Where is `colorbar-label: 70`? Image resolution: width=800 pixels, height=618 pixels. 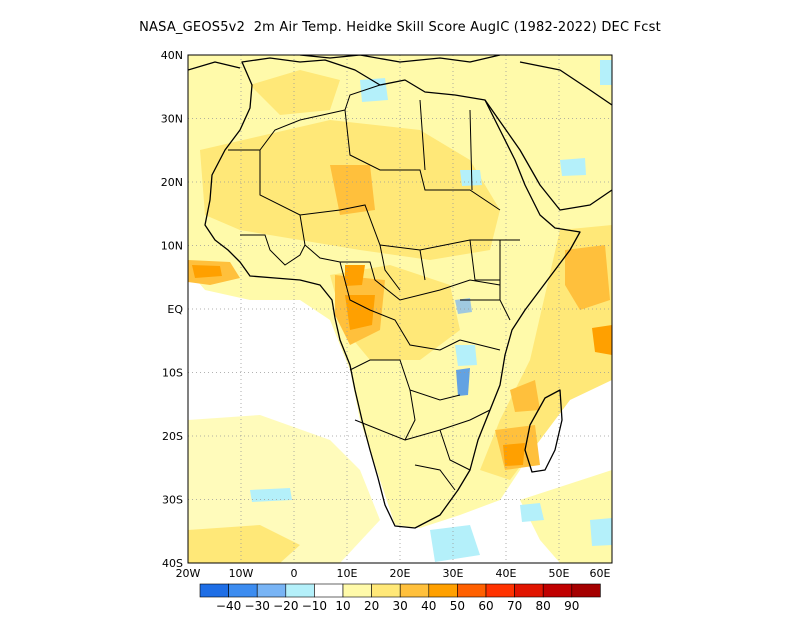 colorbar-label: 70 is located at coordinates (514, 606).